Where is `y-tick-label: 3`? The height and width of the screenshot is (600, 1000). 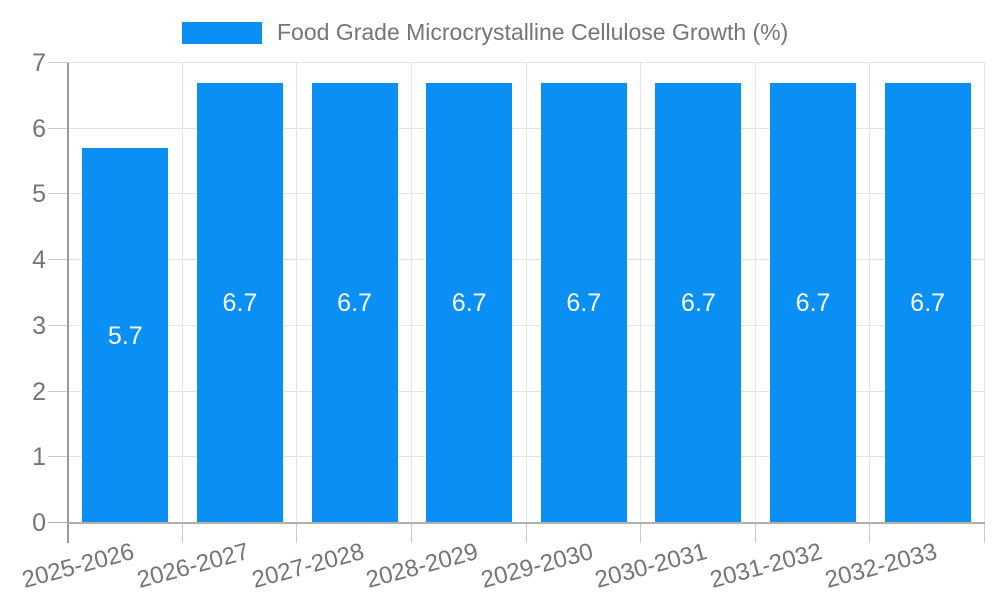
y-tick-label: 3 is located at coordinates (39, 325).